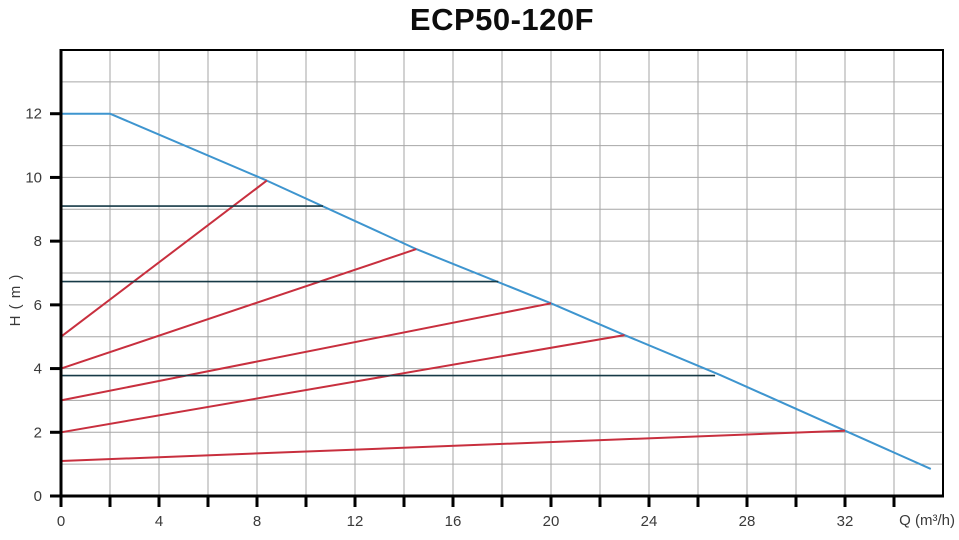  I want to click on x-tick-label: 4, so click(159, 521).